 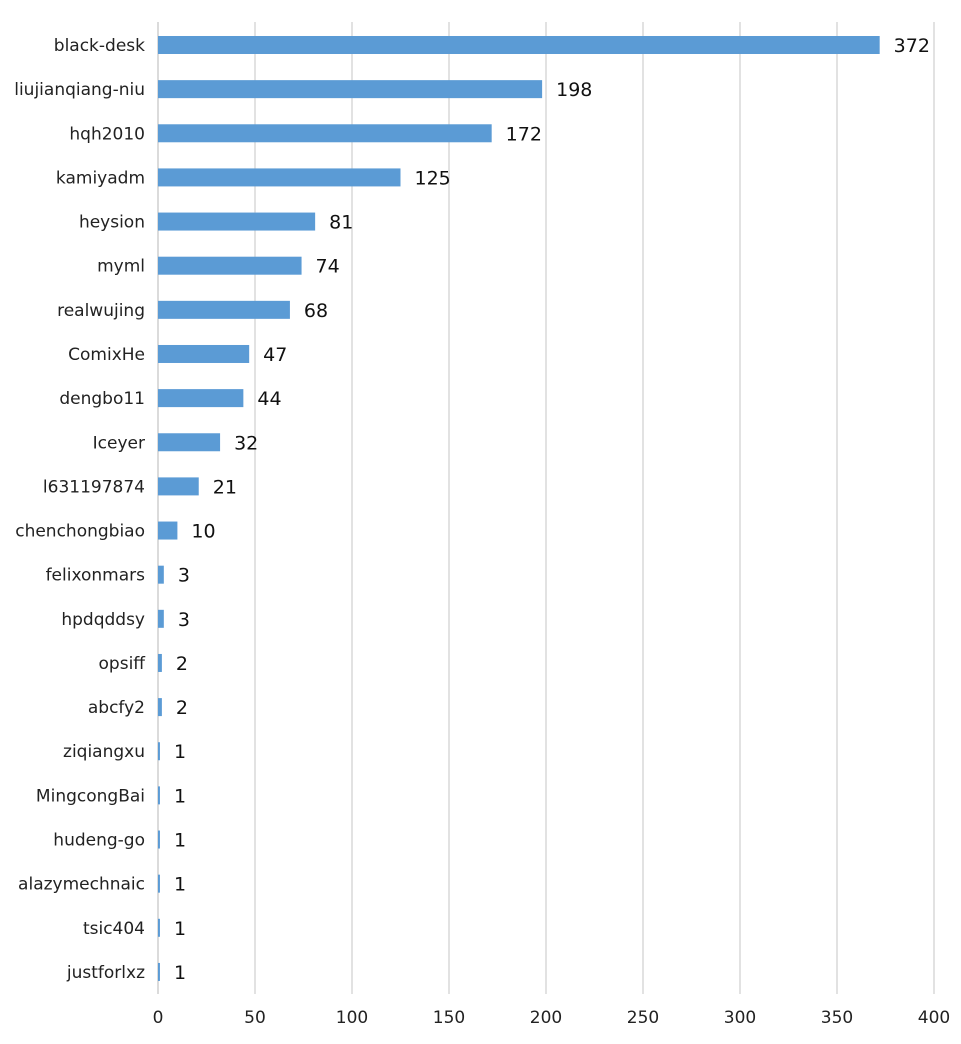 What do you see at coordinates (433, 178) in the screenshot?
I see `data-label: 125` at bounding box center [433, 178].